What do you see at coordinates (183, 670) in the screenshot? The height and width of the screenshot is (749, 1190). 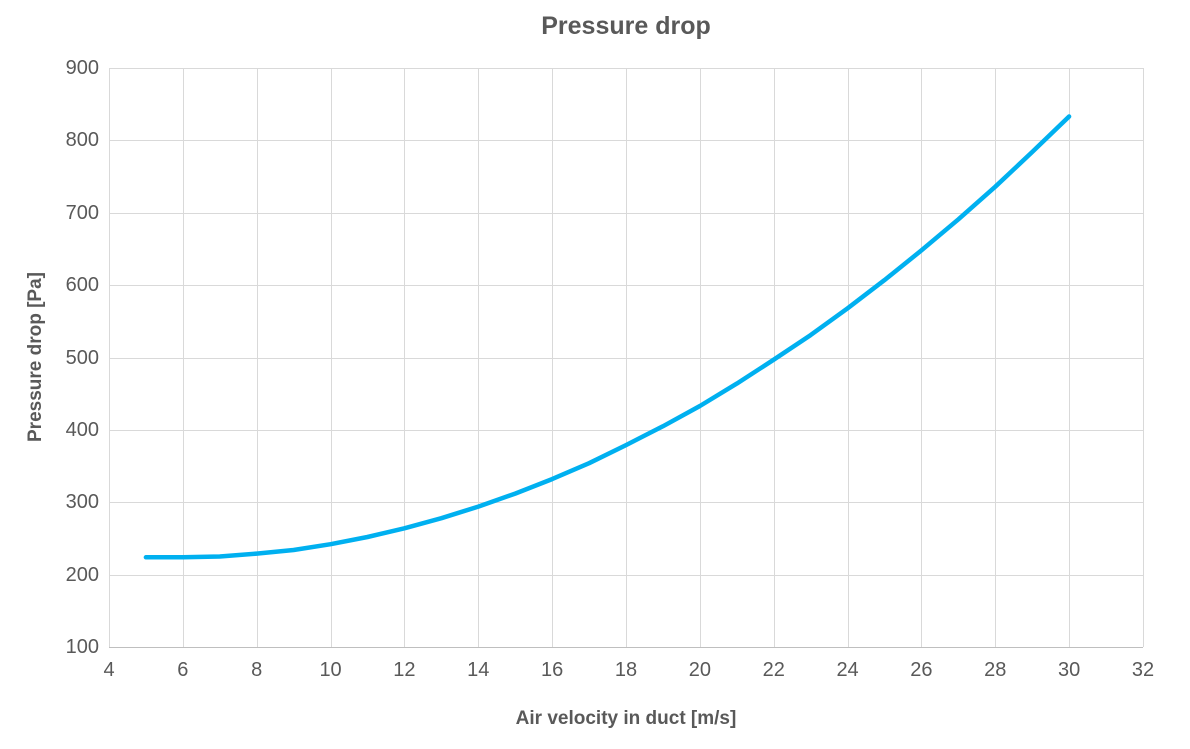 I see `x-tick-label: 6` at bounding box center [183, 670].